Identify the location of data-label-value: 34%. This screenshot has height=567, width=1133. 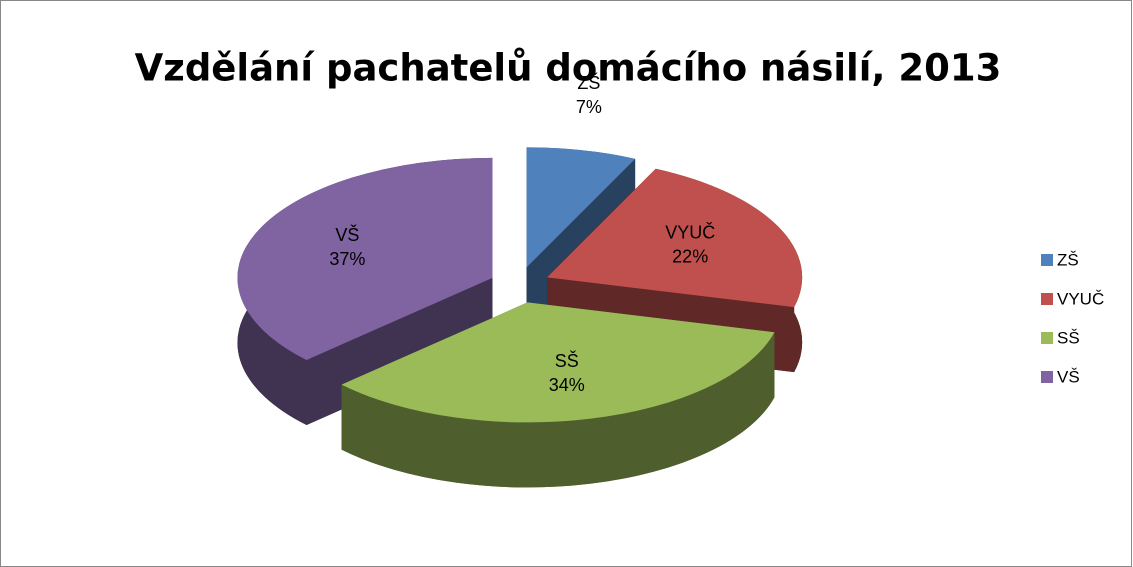
(567, 385).